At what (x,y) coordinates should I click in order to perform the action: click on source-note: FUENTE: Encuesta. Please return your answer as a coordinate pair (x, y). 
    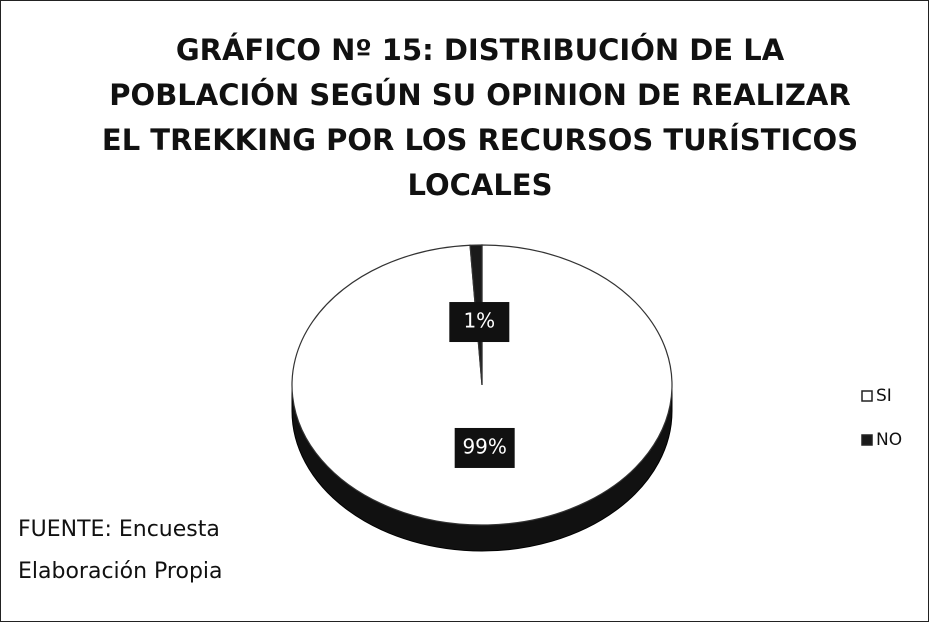
    Looking at the image, I should click on (119, 529).